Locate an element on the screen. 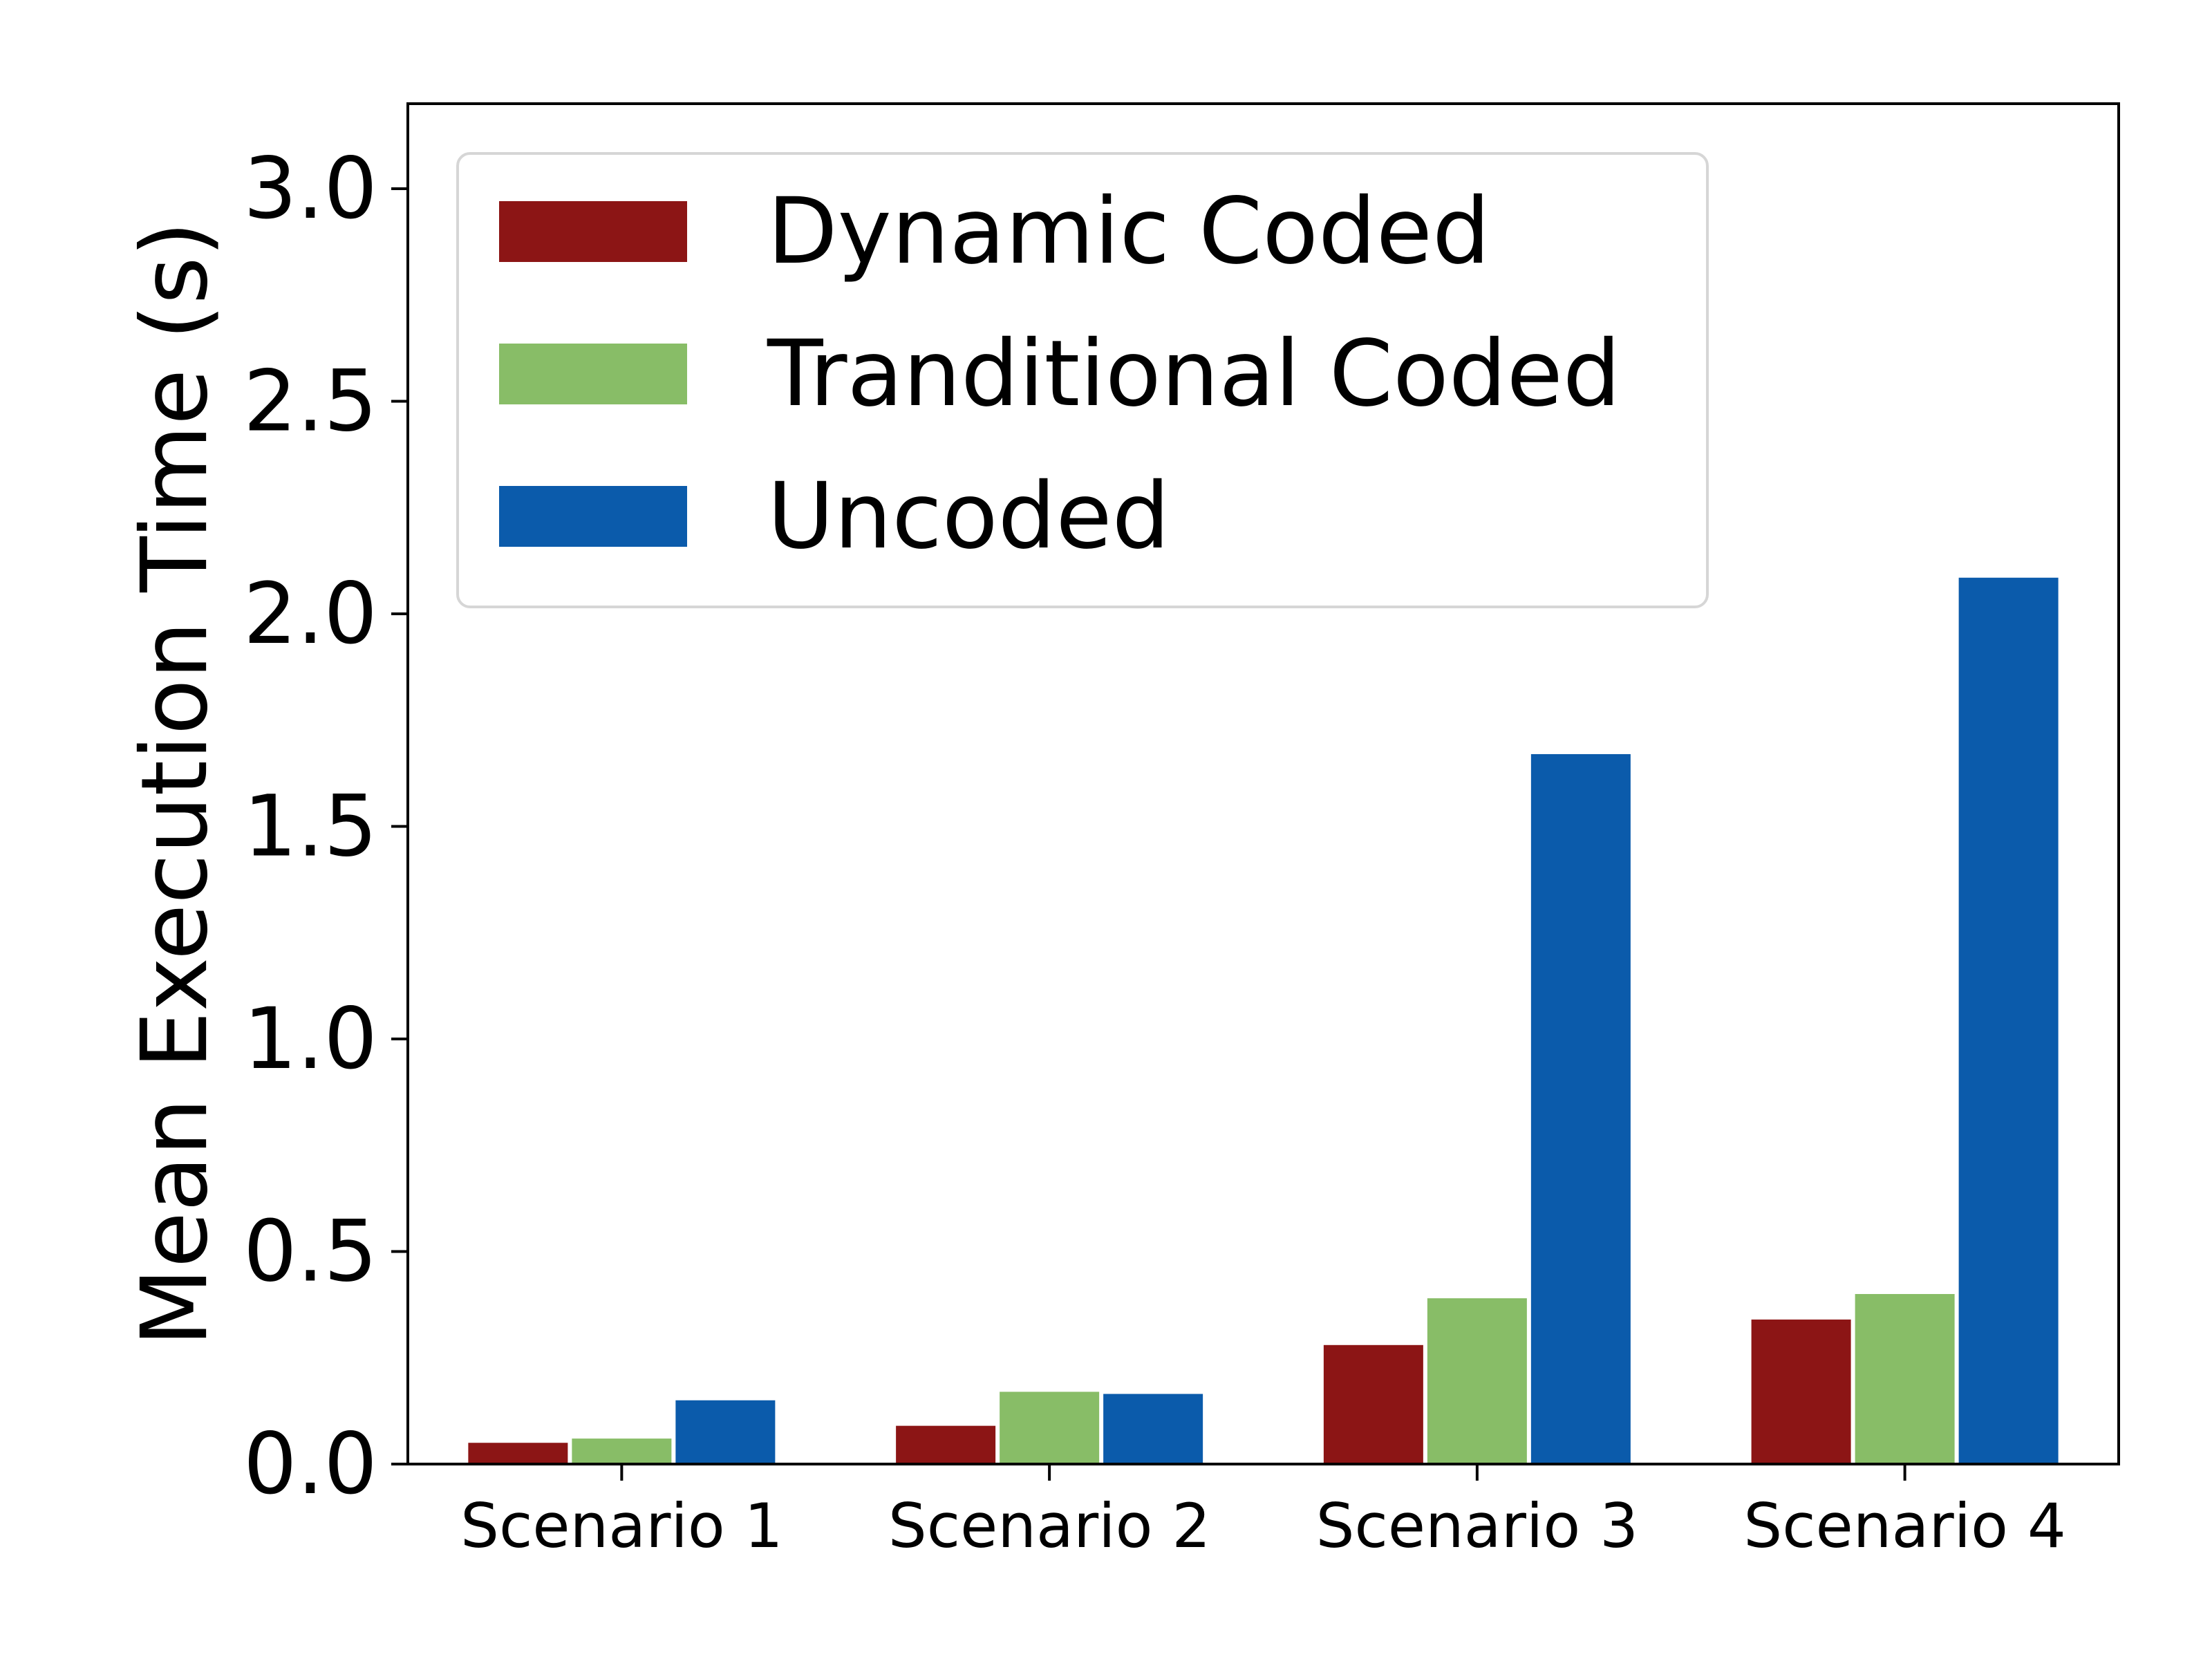 The image size is (2212, 1659). y-axis: 0.0 0.5 1.0 1.5 2.0 2.5 3.0 is located at coordinates (325, 826).